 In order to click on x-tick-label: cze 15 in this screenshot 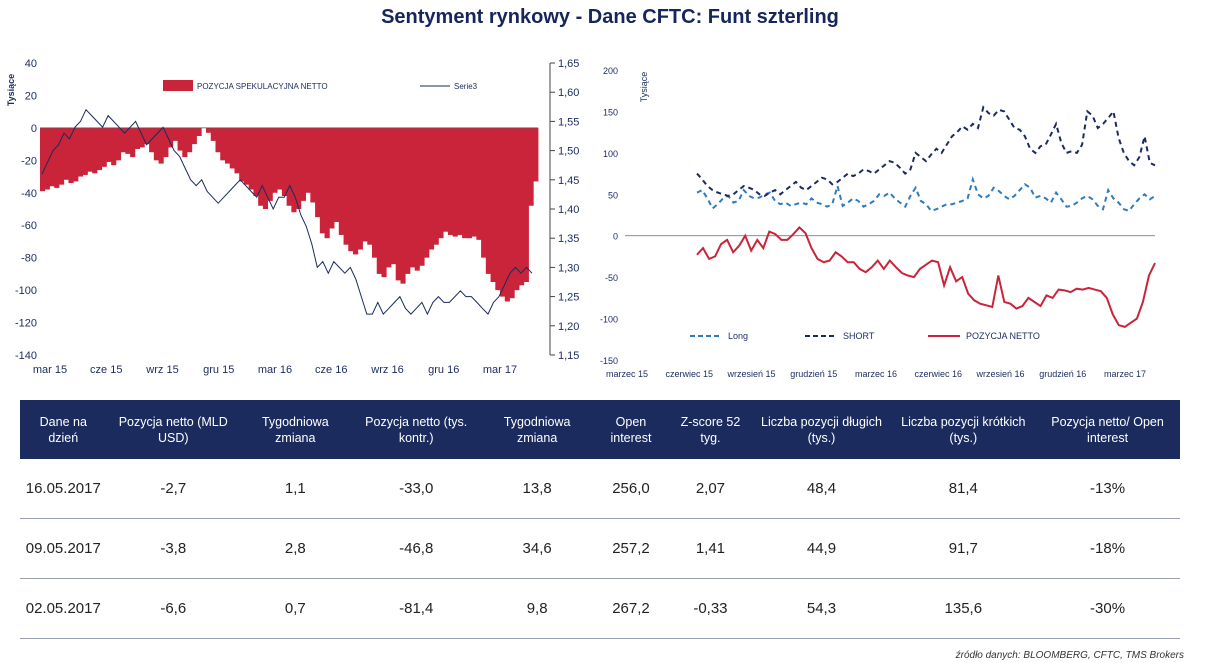, I will do `click(106, 370)`.